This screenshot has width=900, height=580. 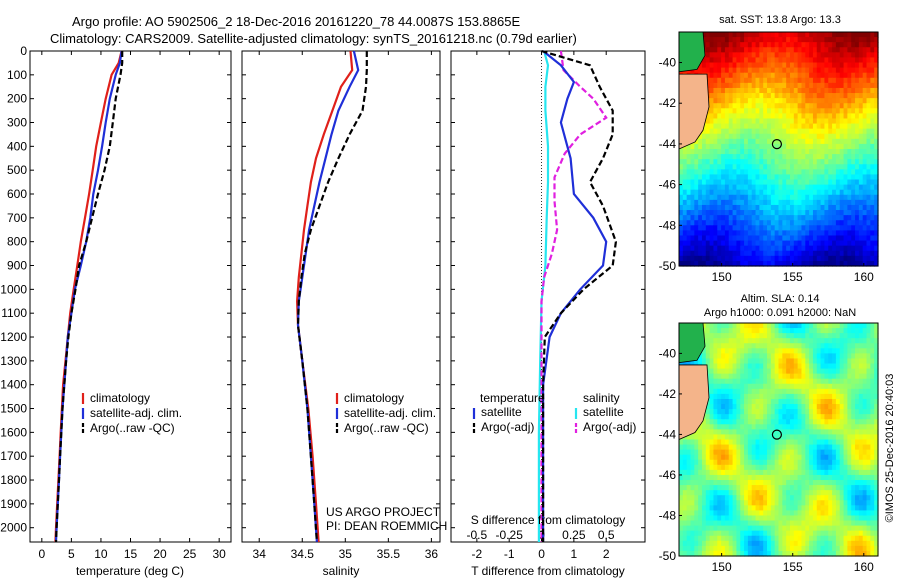 What do you see at coordinates (13, 289) in the screenshot?
I see `depth-tick-label: 1000` at bounding box center [13, 289].